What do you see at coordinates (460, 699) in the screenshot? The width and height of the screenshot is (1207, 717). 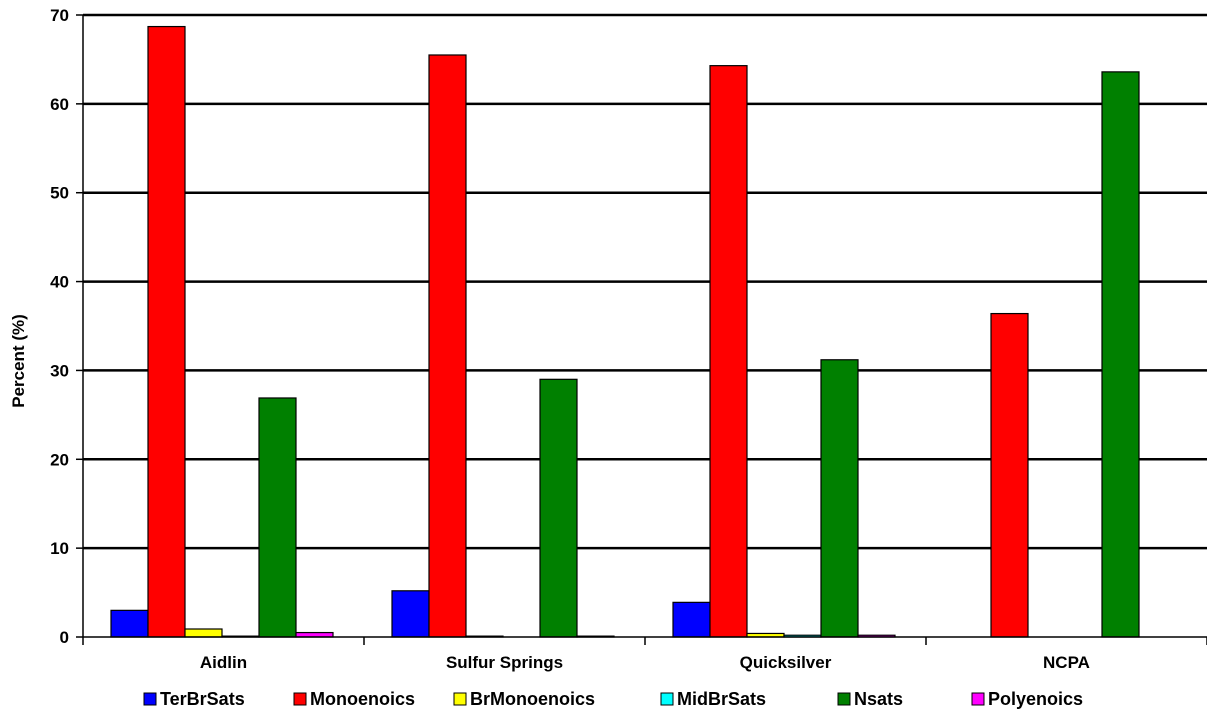 I see `legend-swatch-brmonoenoics` at bounding box center [460, 699].